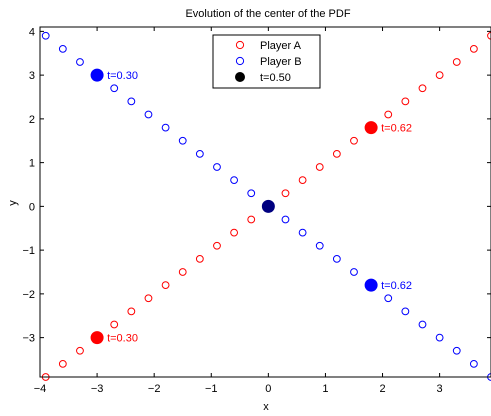 The width and height of the screenshot is (491, 416). What do you see at coordinates (32, 164) in the screenshot?
I see `y-tick-label: 1` at bounding box center [32, 164].